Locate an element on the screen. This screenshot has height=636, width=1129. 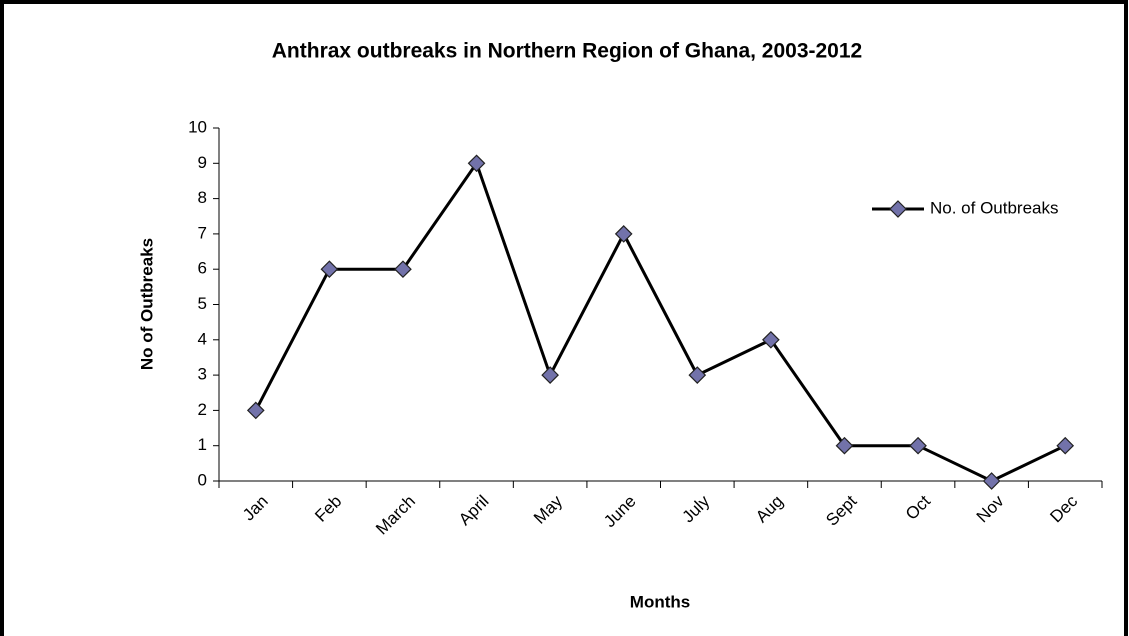
y-tick-label: 6 is located at coordinates (202, 268).